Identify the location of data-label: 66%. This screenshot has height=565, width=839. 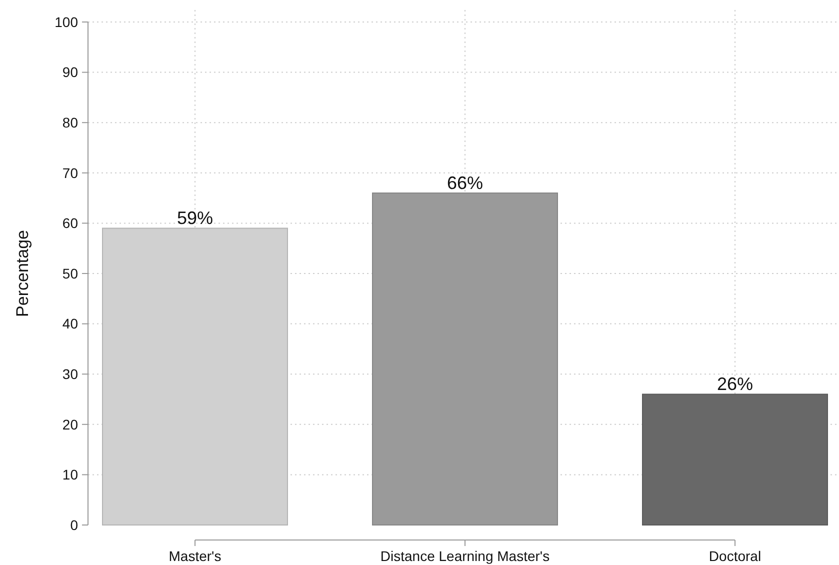
(465, 183).